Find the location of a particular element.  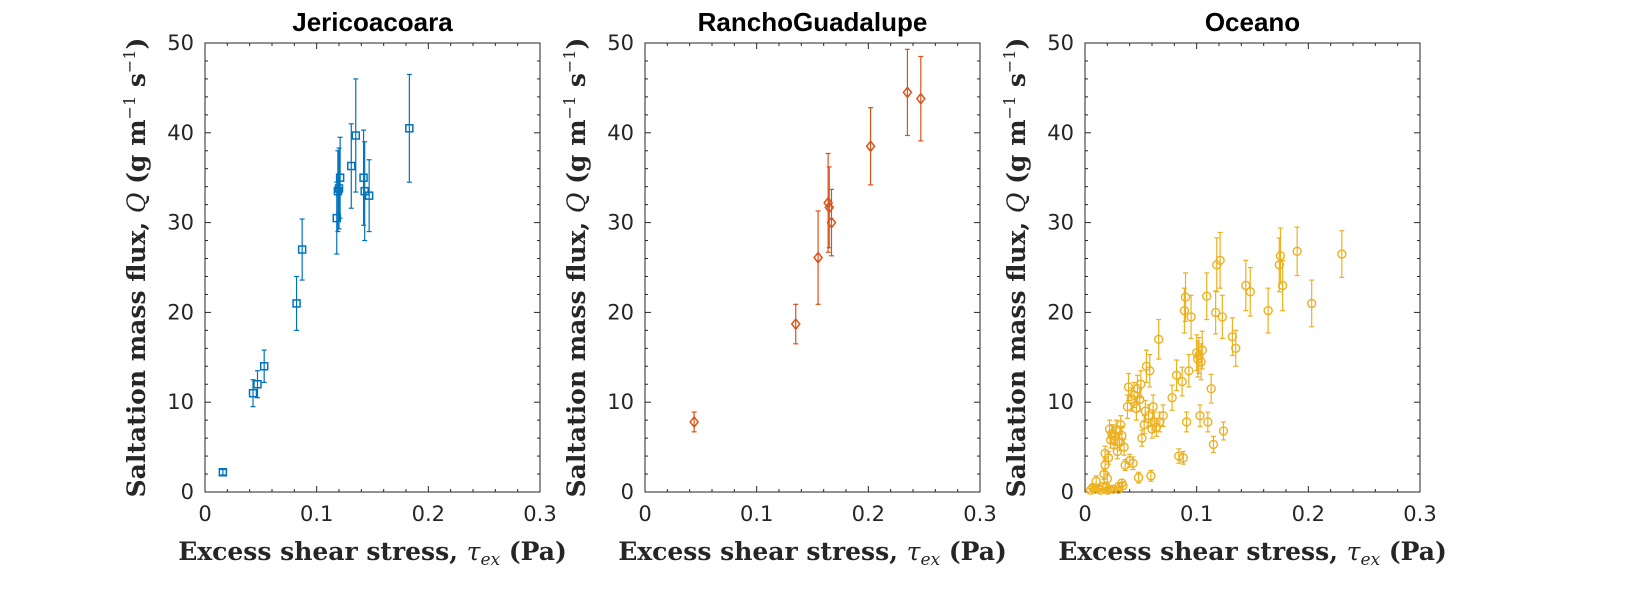

panel-title: Oceano is located at coordinates (1252, 22).